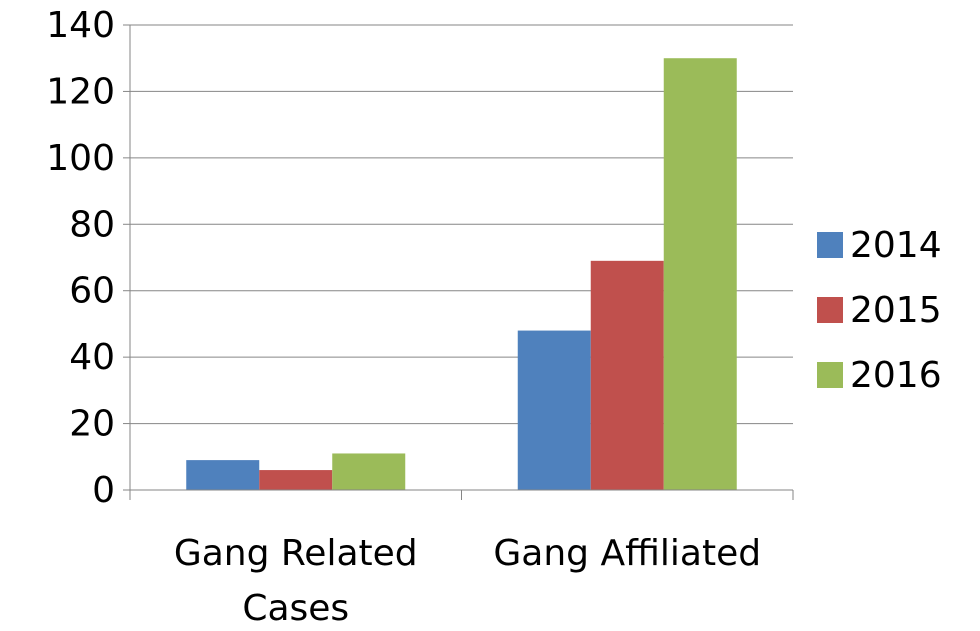 This screenshot has width=980, height=631. Describe the element at coordinates (554, 410) in the screenshot. I see `bar-2014-gang-affiliated` at that location.